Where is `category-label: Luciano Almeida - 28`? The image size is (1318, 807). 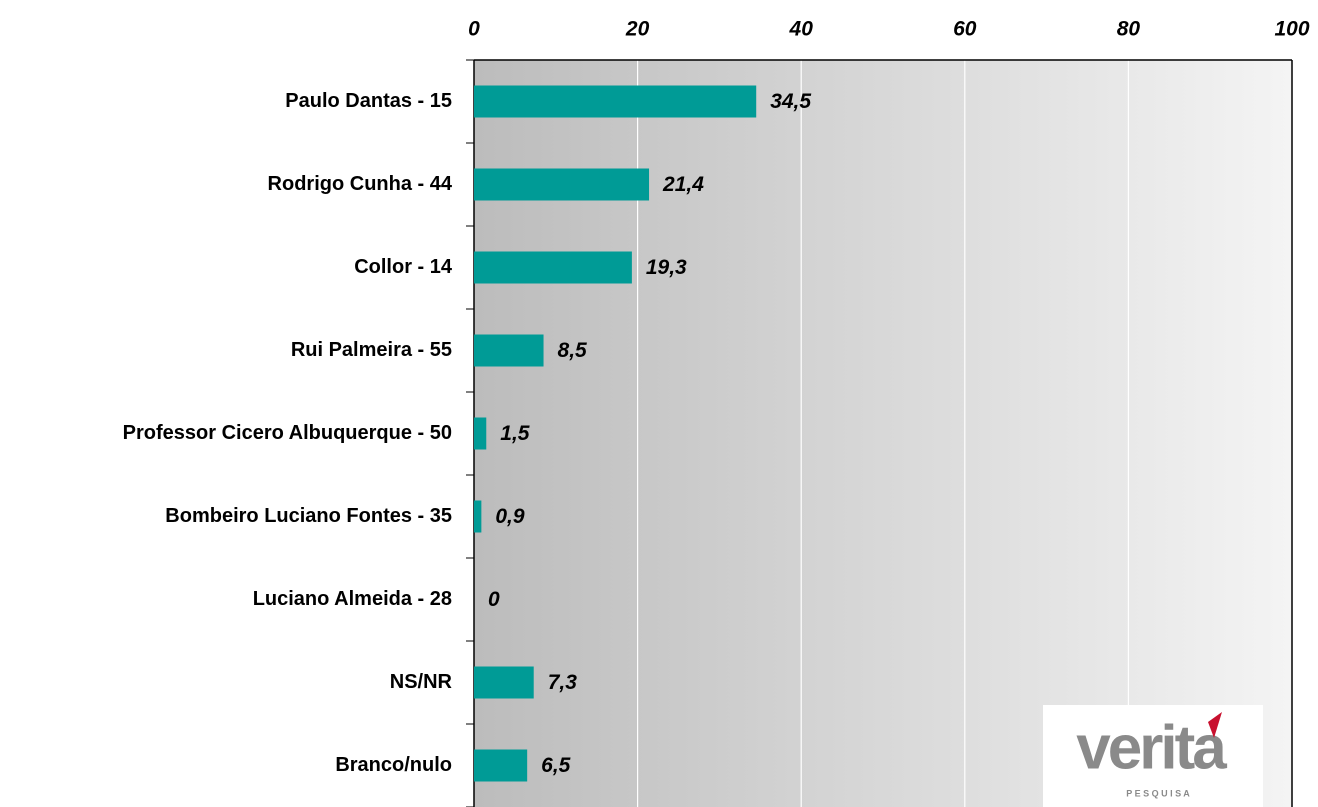
category-label: Luciano Almeida - 28 is located at coordinates (352, 599).